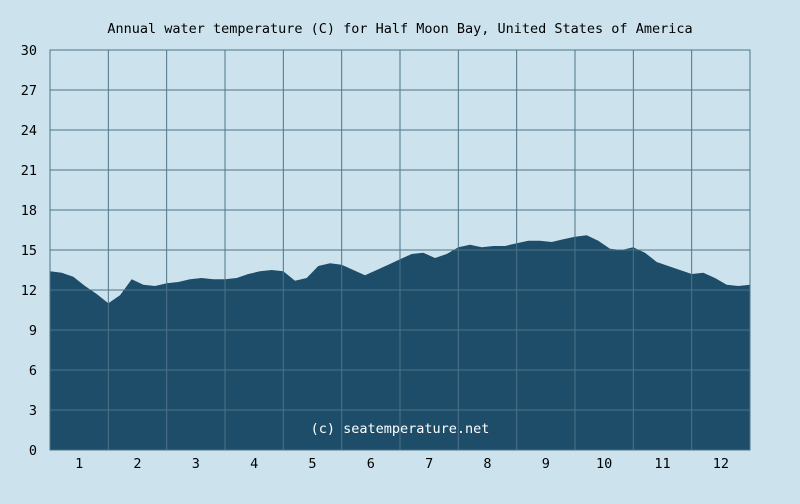 This screenshot has width=800, height=504. I want to click on watermark-text: (c) seatemperature.net, so click(400, 429).